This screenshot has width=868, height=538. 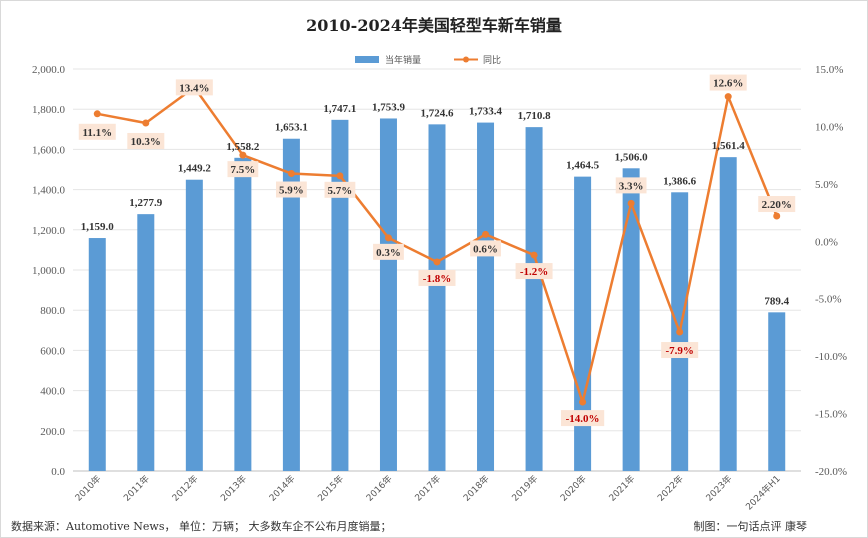 What do you see at coordinates (87, 488) in the screenshot?
I see `x-tick-label: 2010年` at bounding box center [87, 488].